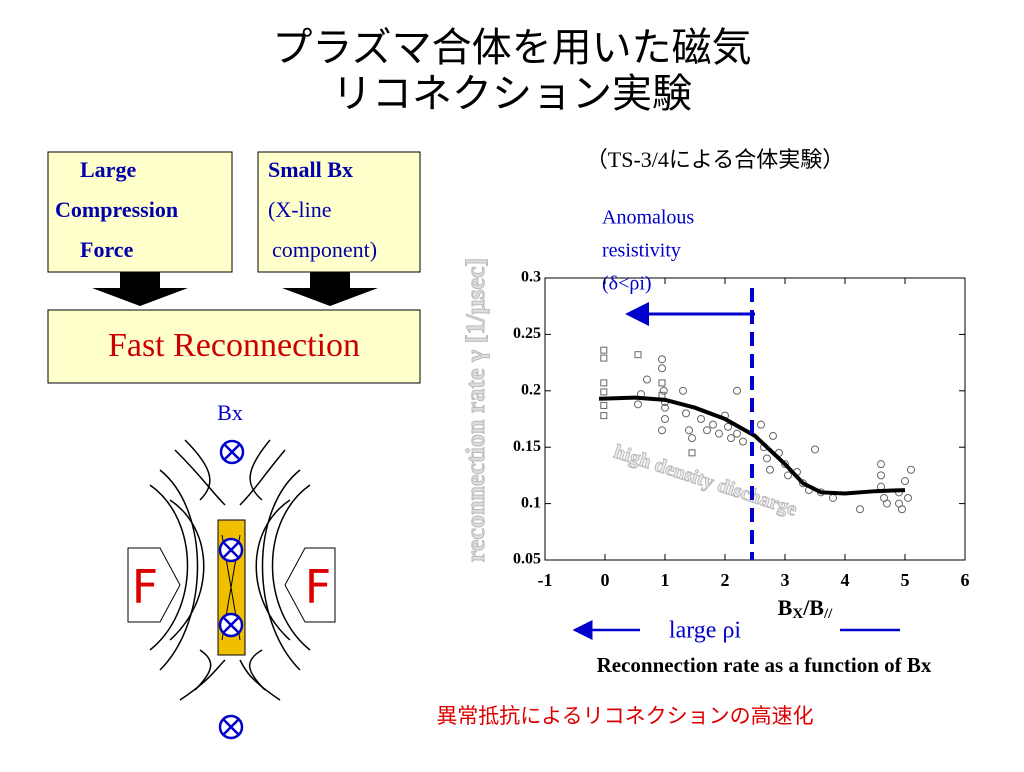  I want to click on box-text: Fast Reconnection, so click(234, 345).